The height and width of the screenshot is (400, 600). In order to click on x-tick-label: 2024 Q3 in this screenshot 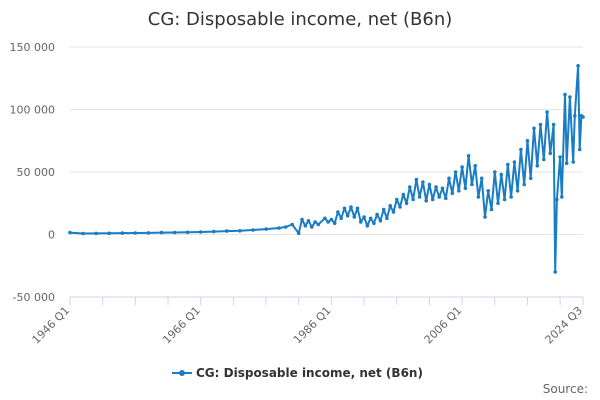, I will do `click(564, 325)`.